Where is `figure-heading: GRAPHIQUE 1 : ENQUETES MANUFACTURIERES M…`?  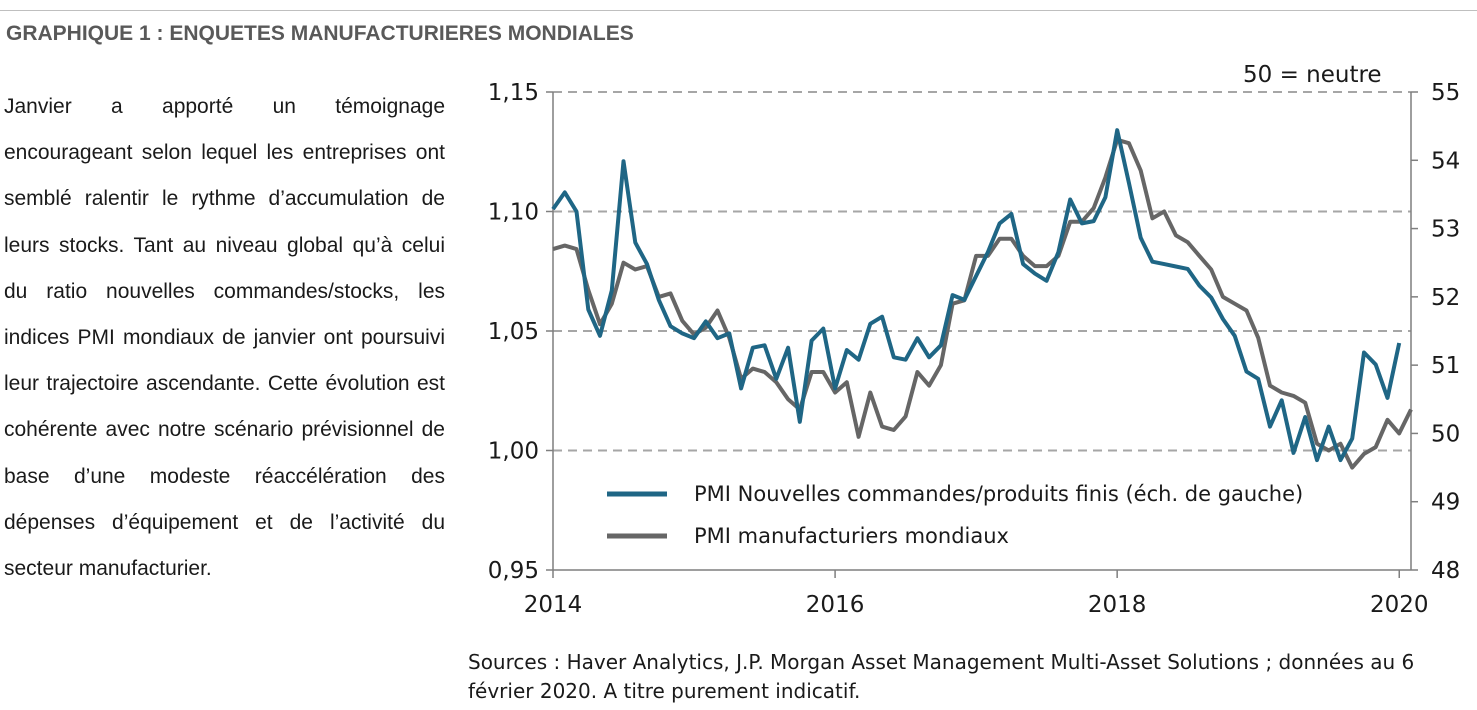 figure-heading: GRAPHIQUE 1 : ENQUETES MANUFACTURIERES M… is located at coordinates (320, 33).